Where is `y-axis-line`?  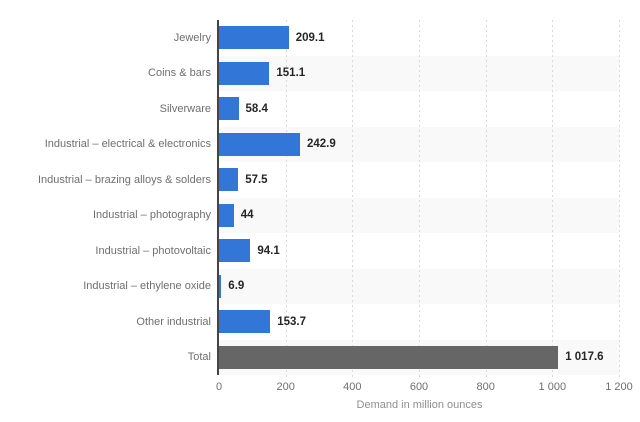
y-axis-line is located at coordinates (218, 197).